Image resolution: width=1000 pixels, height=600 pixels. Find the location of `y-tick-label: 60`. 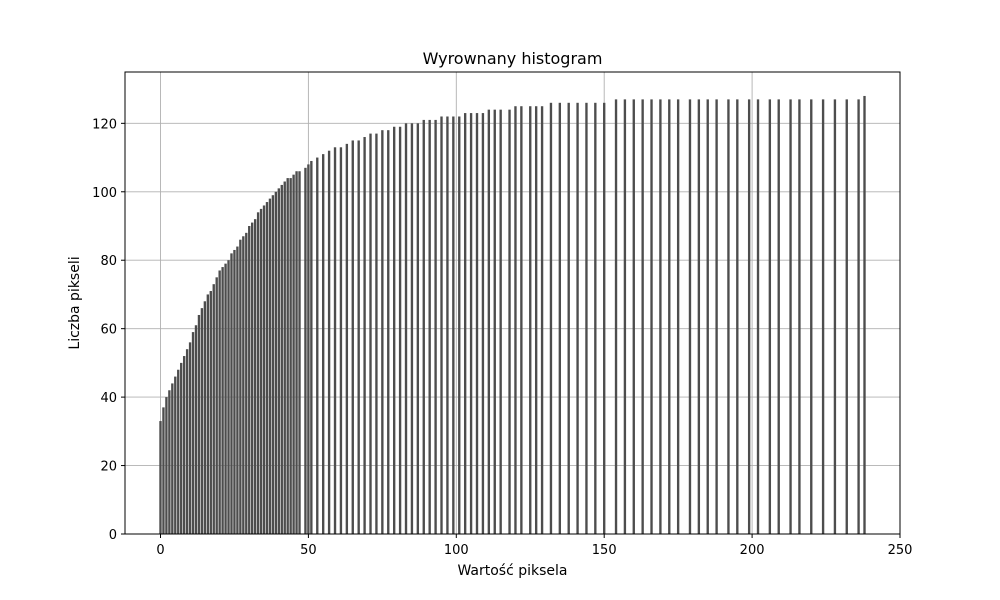

y-tick-label: 60 is located at coordinates (108, 330).